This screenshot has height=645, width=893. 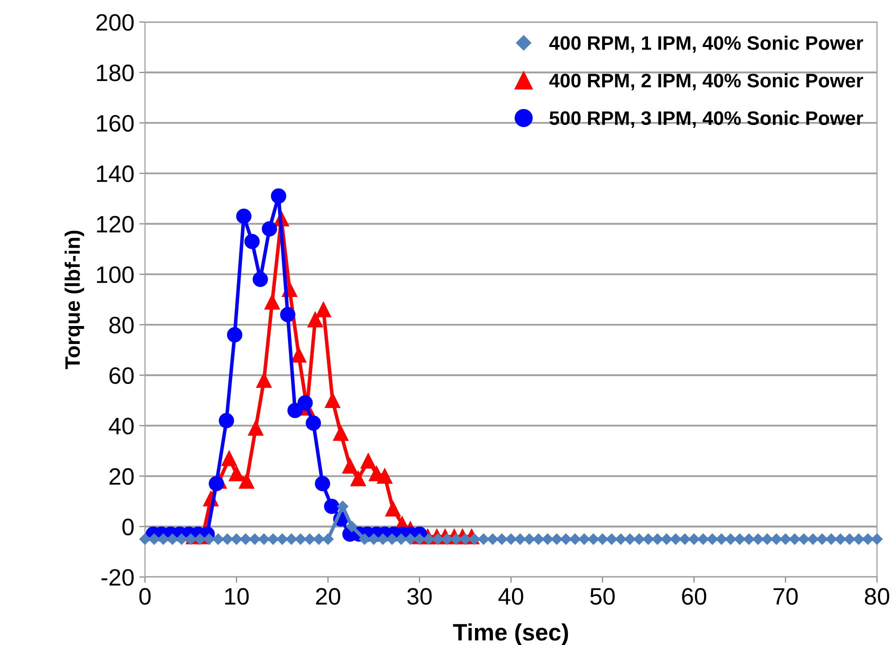 I want to click on x-tick-label: 0, so click(x=145, y=596).